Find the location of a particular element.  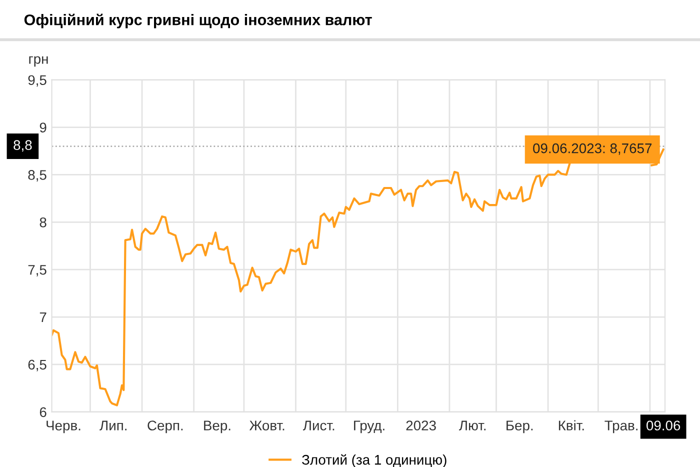

annotation: 09.06.2023: 8,7657 is located at coordinates (592, 149).